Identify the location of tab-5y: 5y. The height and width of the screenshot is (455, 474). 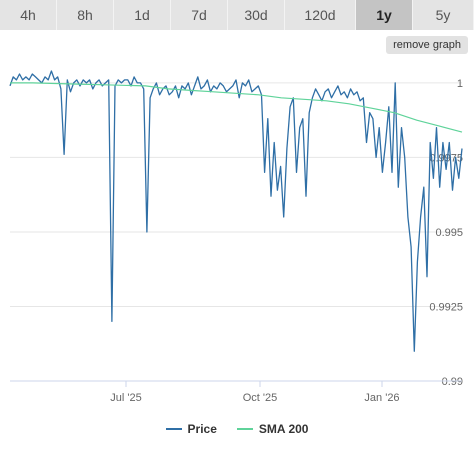
(443, 15).